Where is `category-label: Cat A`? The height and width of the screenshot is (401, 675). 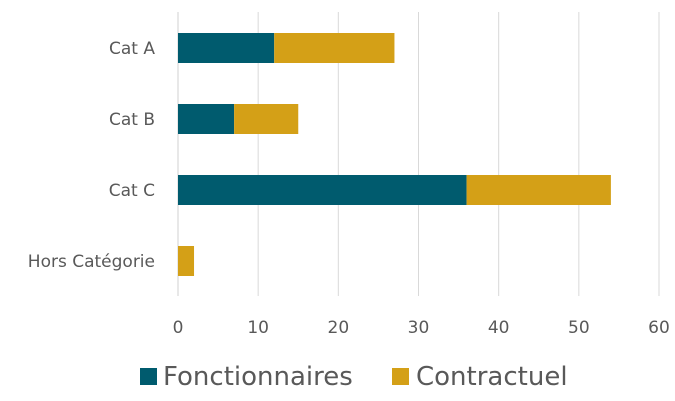 category-label: Cat A is located at coordinates (132, 49).